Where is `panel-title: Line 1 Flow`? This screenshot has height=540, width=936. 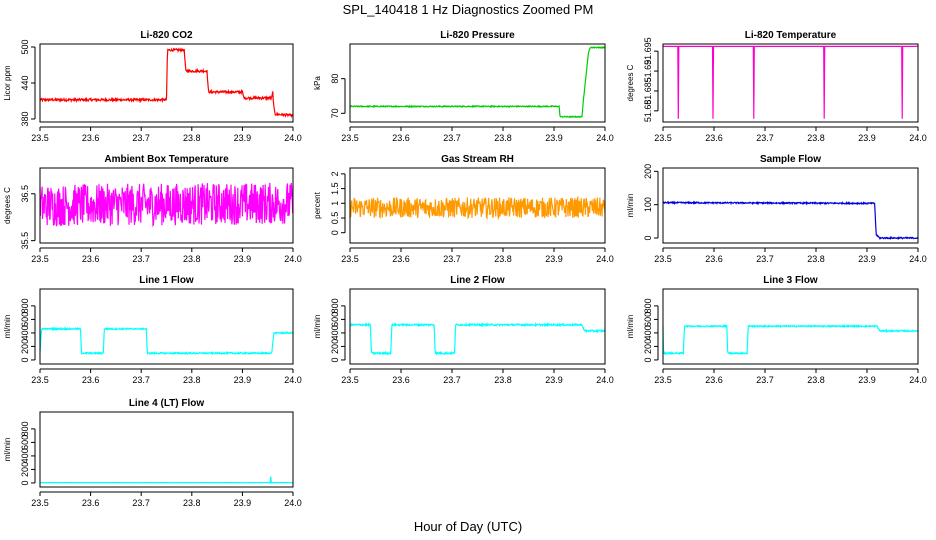 panel-title: Line 1 Flow is located at coordinates (166, 280).